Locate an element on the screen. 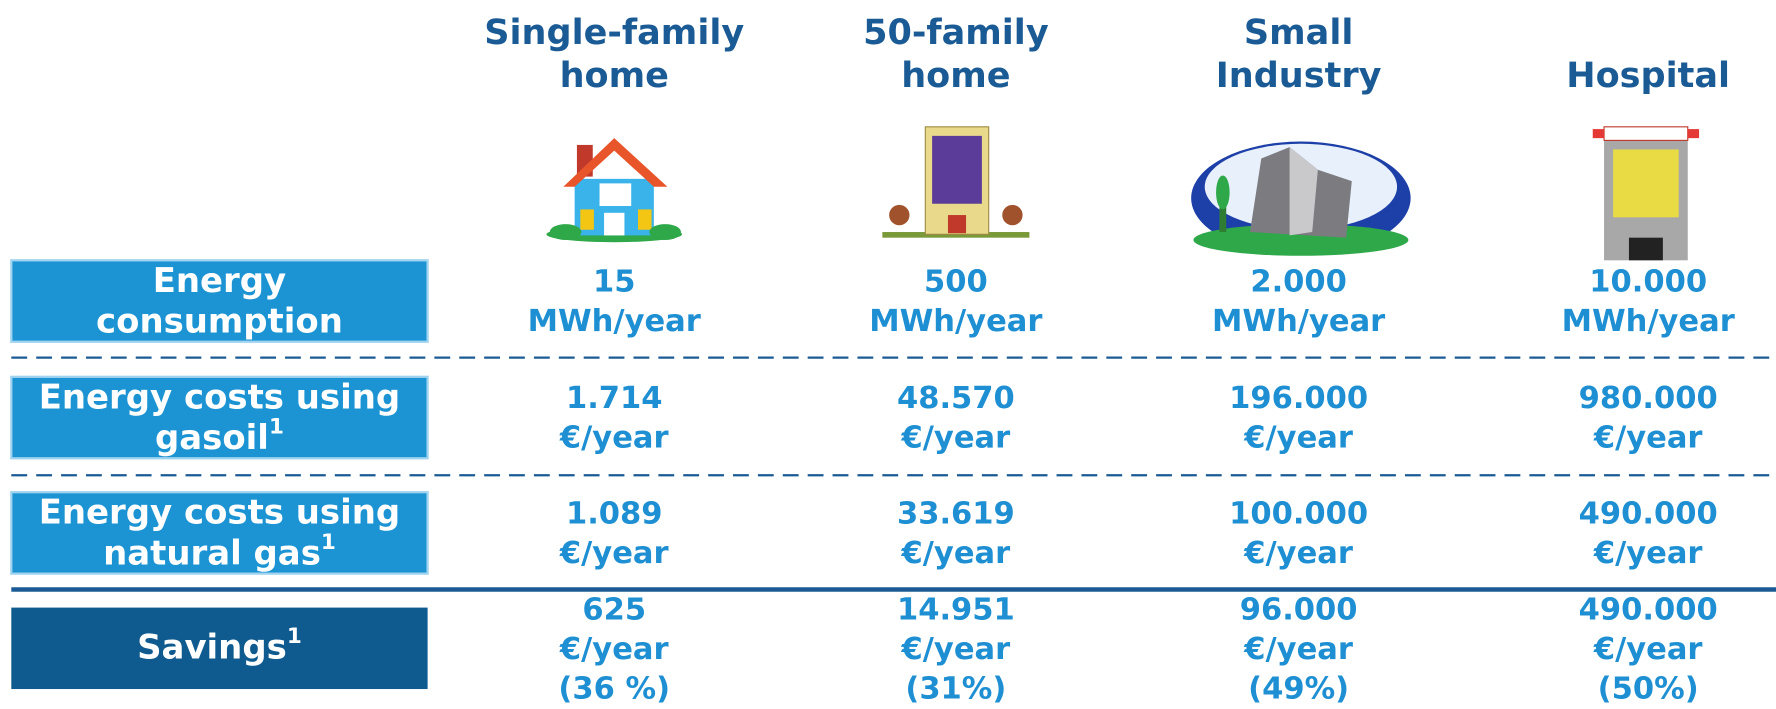  cell-value: 1.089 is located at coordinates (614, 513).